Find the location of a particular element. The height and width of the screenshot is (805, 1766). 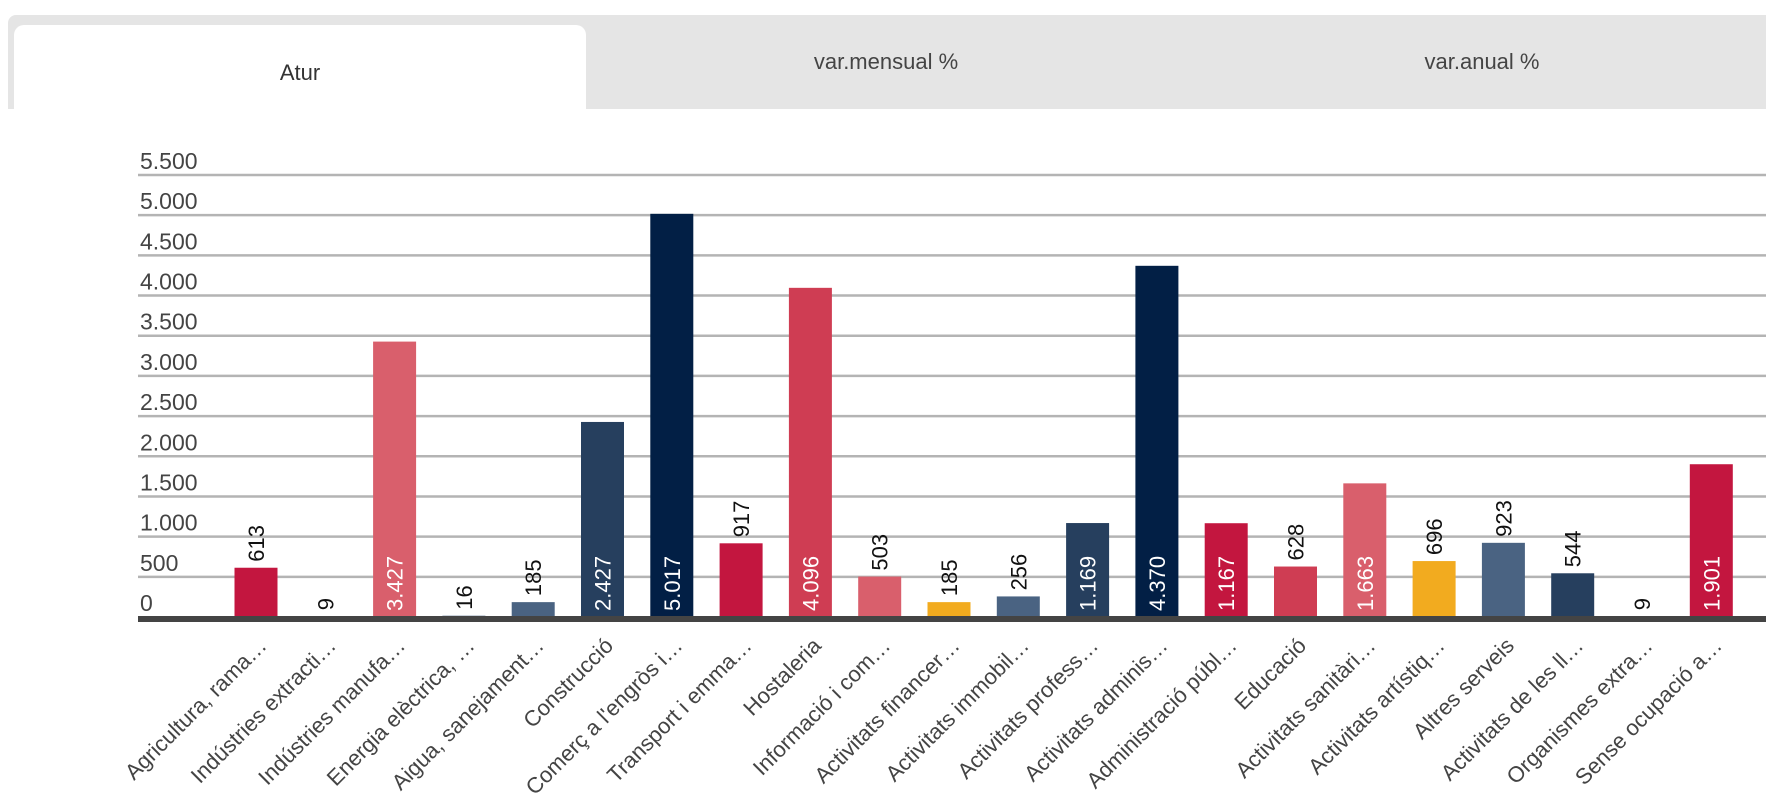

bar-value-label: 923 is located at coordinates (1503, 518).